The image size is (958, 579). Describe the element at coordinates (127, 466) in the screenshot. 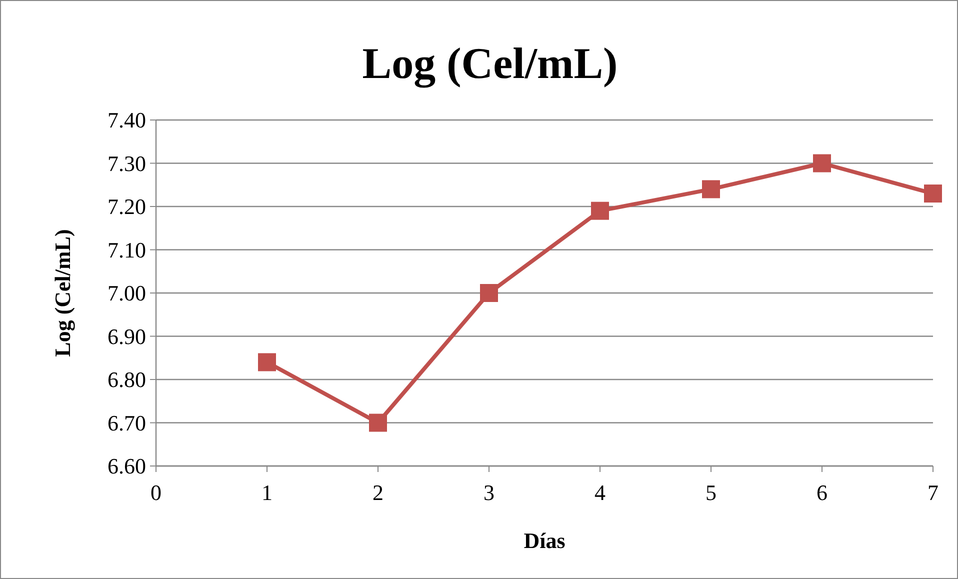

I see `y-tick-label: 6.60` at that location.